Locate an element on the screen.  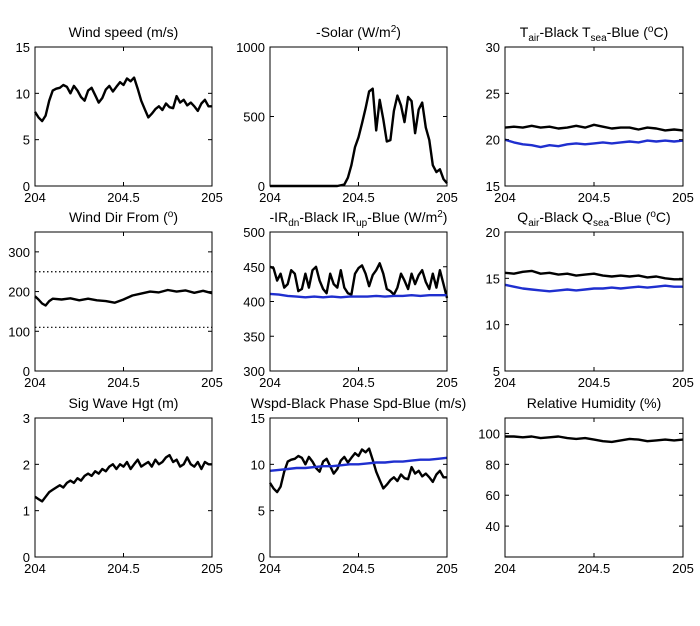
panel-solar: -Solar (W/m2) 204 204.5 205 0 500 1000 is located at coordinates (347, 114).